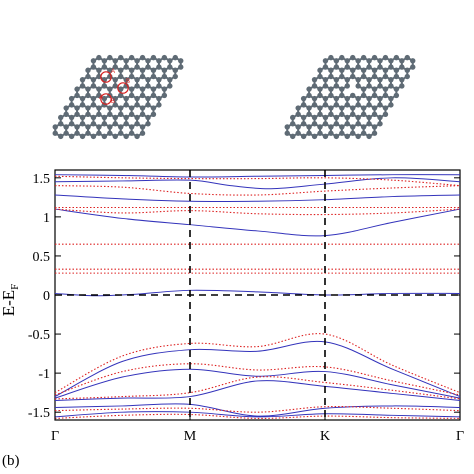 The width and height of the screenshot is (474, 474). Describe the element at coordinates (106, 77) in the screenshot. I see `site-marker-circle` at that location.